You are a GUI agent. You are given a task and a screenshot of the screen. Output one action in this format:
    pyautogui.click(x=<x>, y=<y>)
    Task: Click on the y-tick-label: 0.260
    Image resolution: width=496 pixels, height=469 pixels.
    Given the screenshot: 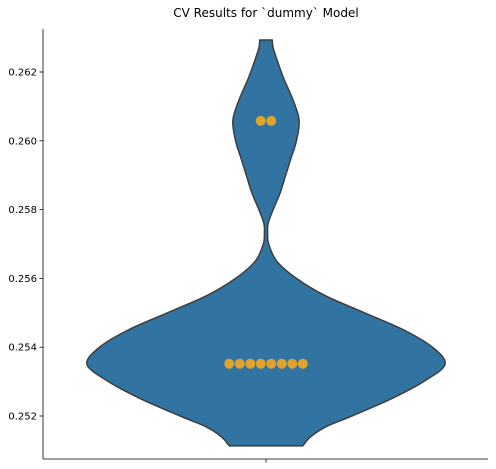 What is the action you would take?
    pyautogui.click(x=22, y=141)
    